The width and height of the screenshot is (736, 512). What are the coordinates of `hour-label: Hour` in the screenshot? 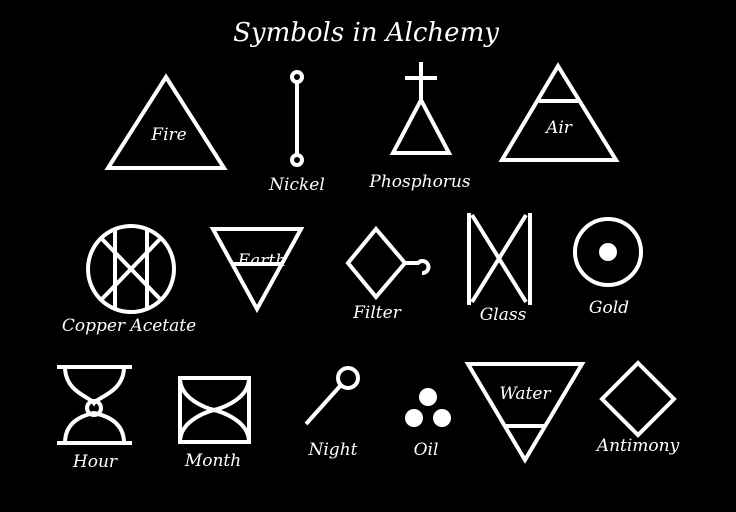 It's located at (95, 462).